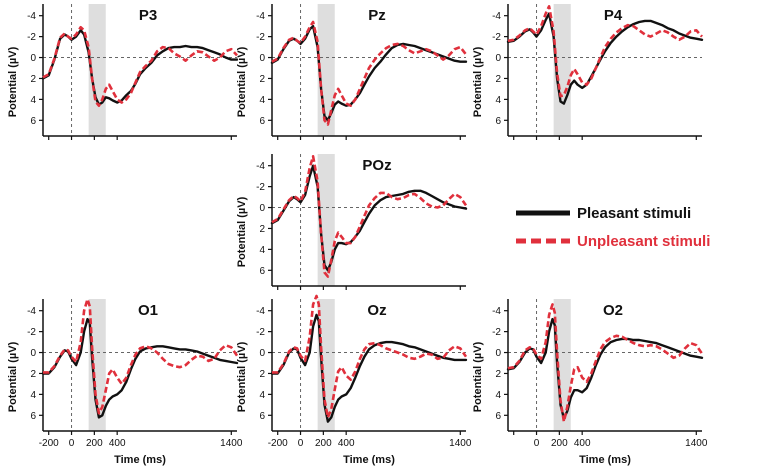  I want to click on panel-p3: -4 -2 0 2 4 6 Potential (µV) P3, so click(123, 72).